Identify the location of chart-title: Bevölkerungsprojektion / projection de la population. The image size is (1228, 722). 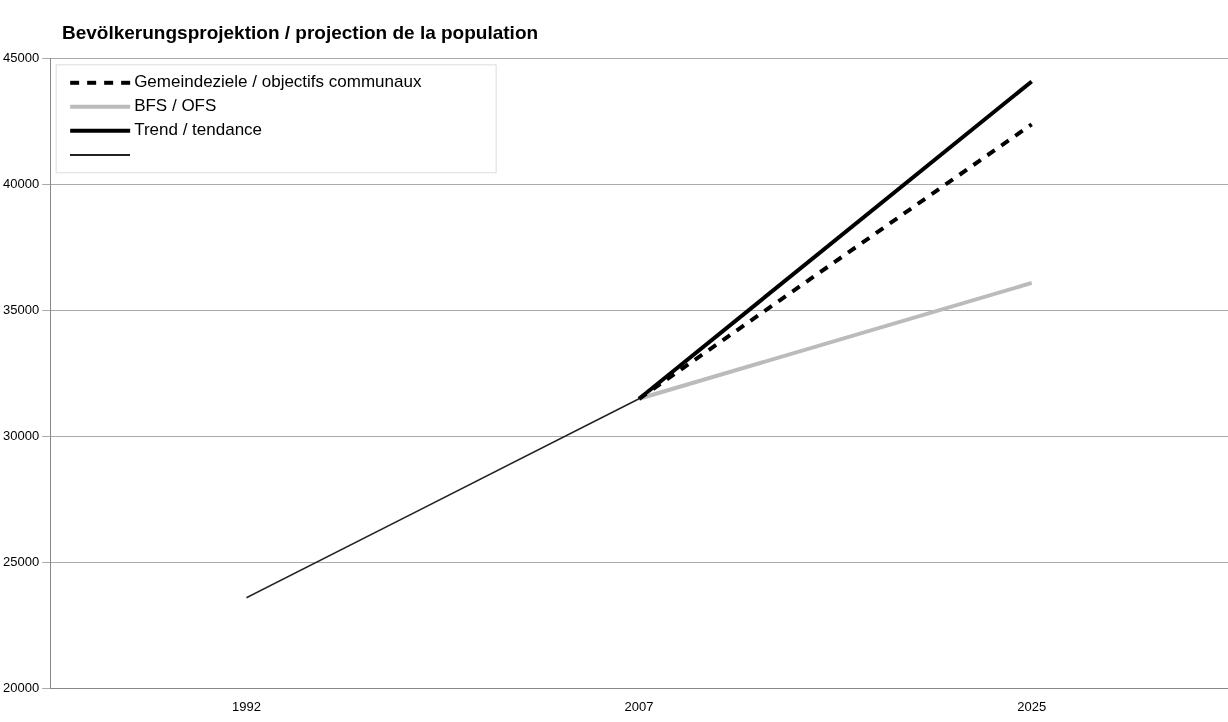
(300, 33).